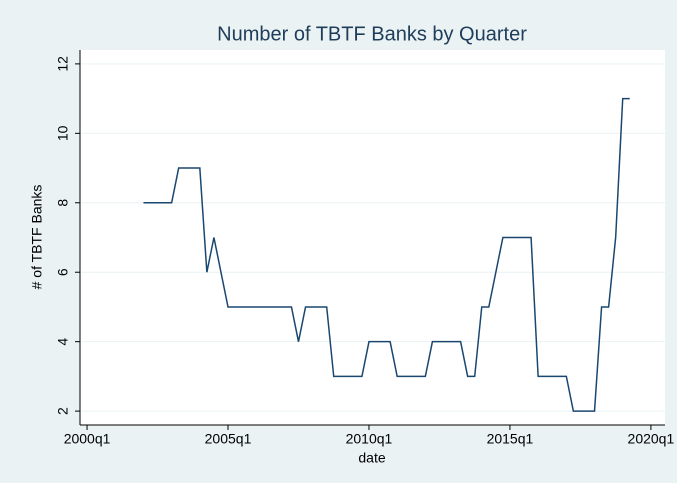  Describe the element at coordinates (651, 439) in the screenshot. I see `x-tick-label: 2020q1` at that location.